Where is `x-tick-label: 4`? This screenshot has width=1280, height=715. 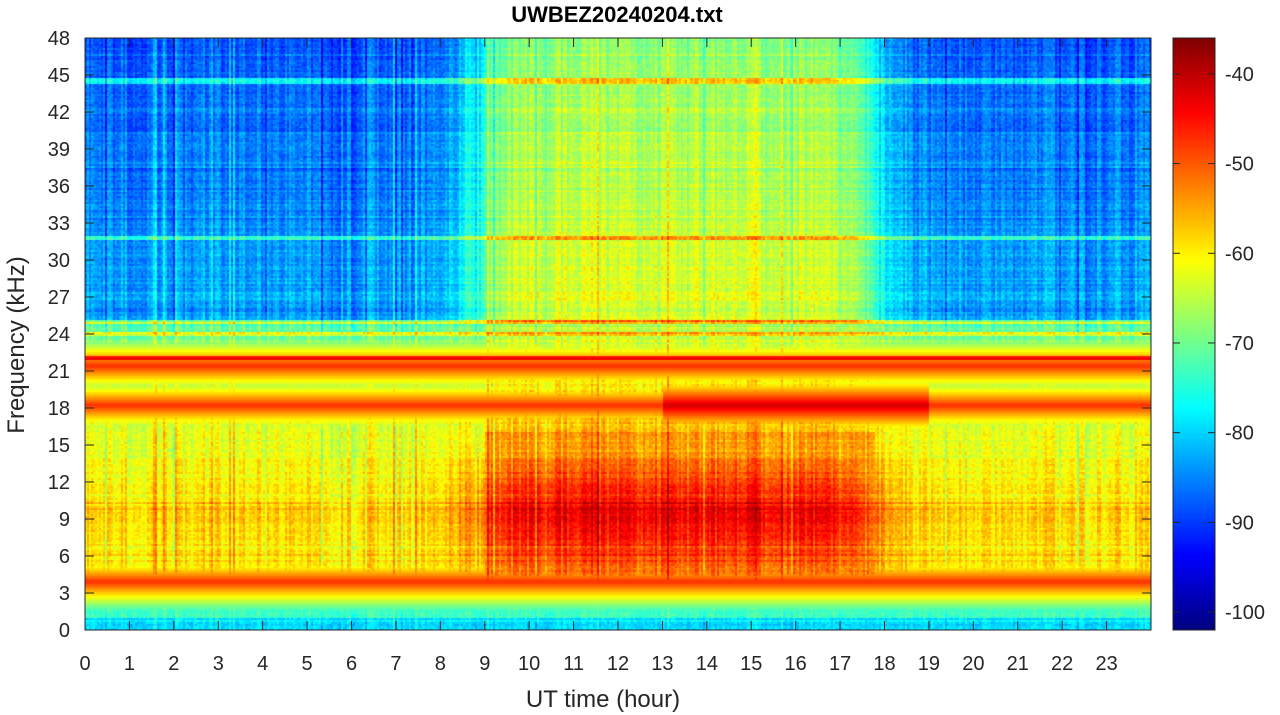
x-tick-label: 4 is located at coordinates (262, 664).